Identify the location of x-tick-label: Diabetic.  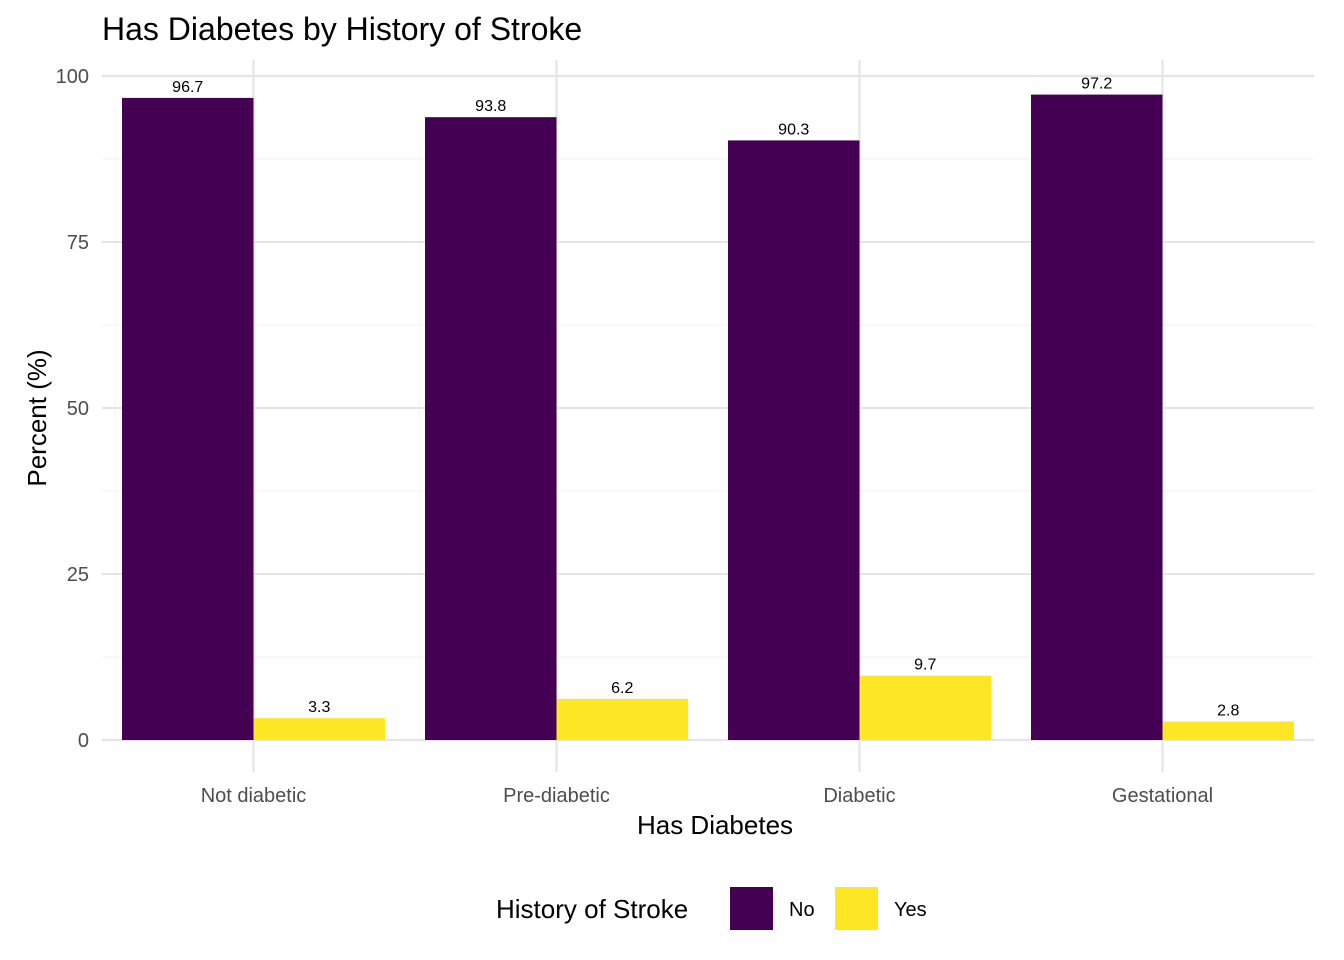
(859, 796).